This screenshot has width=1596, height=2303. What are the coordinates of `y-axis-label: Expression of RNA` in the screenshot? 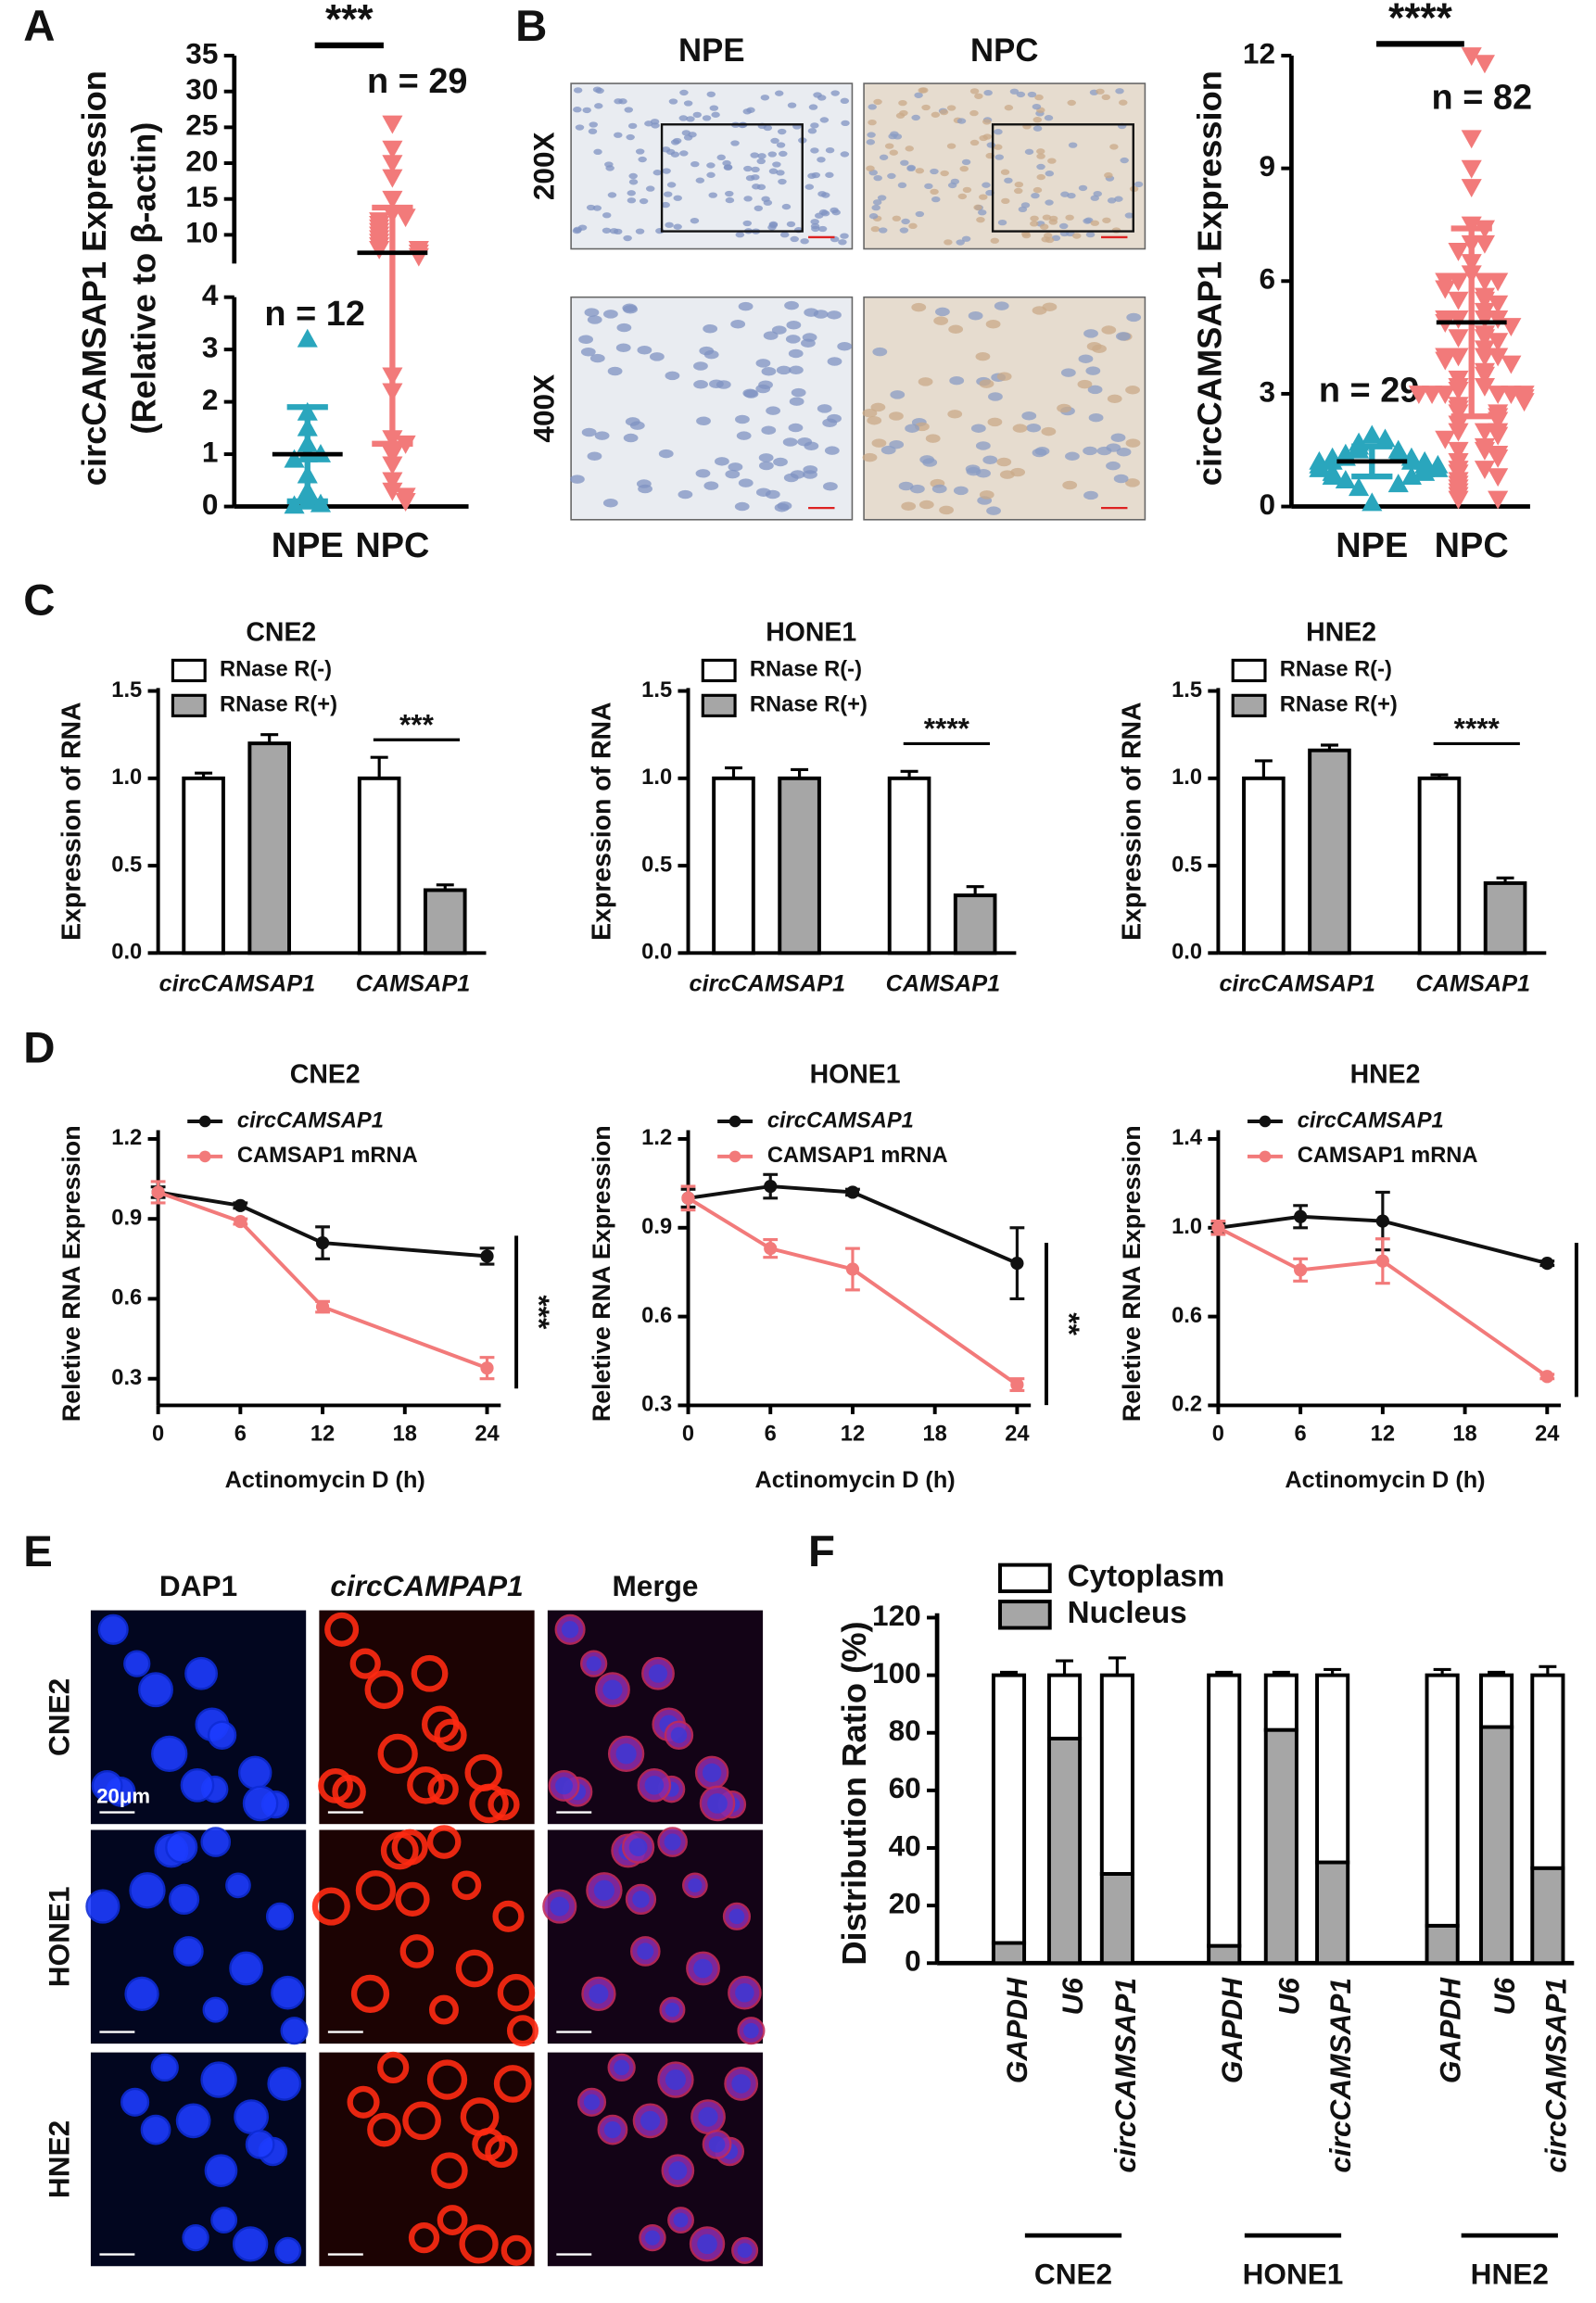 It's located at (601, 821).